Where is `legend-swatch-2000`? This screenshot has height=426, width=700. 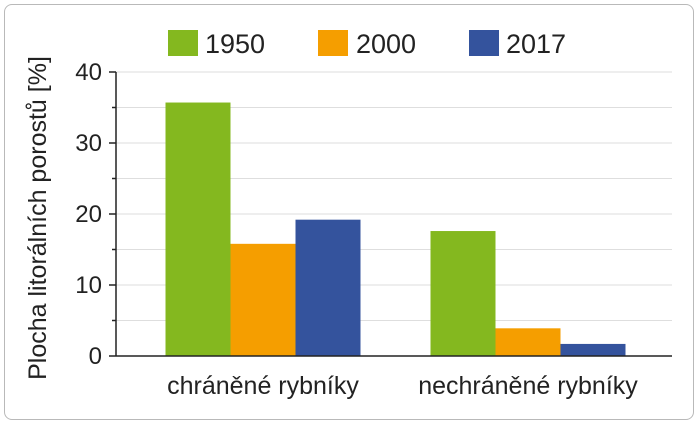 legend-swatch-2000 is located at coordinates (333, 43).